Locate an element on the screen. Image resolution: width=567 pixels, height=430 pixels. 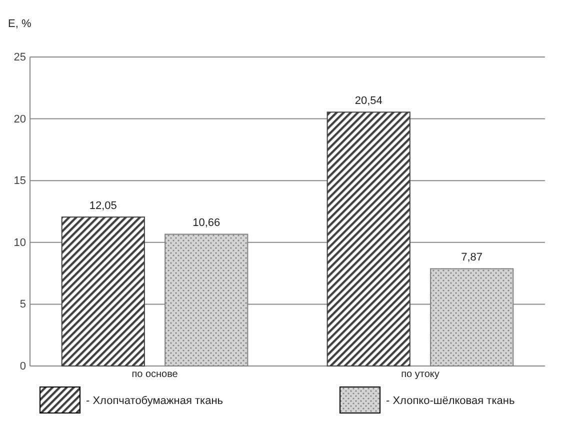
y-tick-label: 0 is located at coordinates (23, 366).